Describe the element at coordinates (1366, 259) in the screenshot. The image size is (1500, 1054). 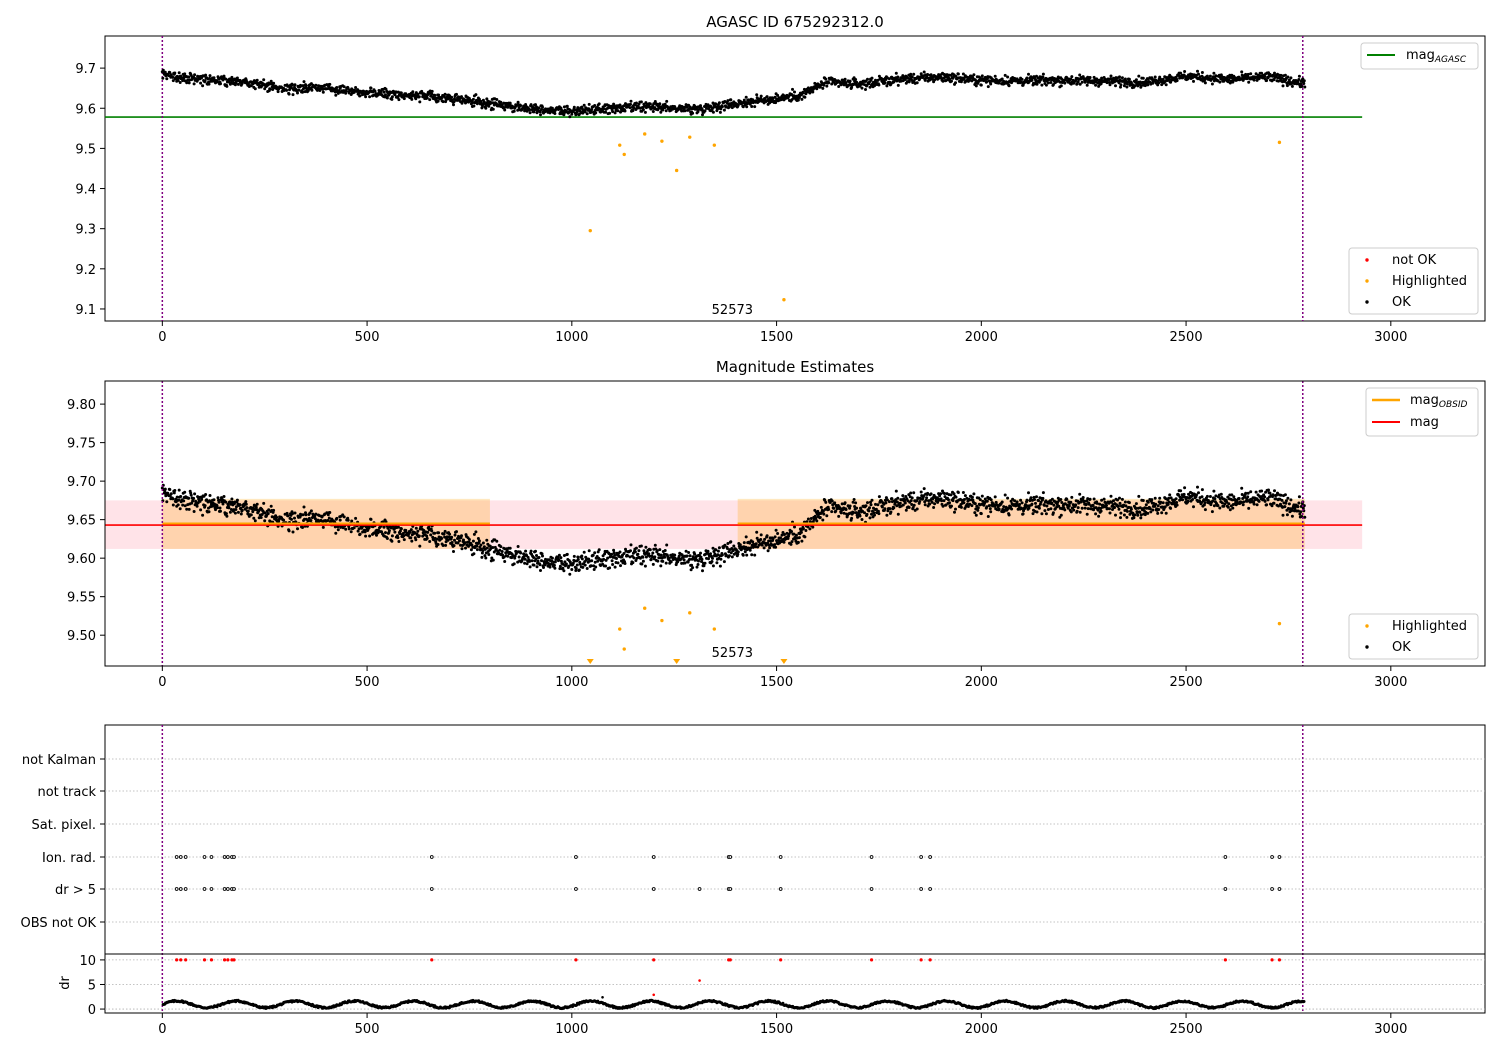
I see `legend-not-ok-marker` at that location.